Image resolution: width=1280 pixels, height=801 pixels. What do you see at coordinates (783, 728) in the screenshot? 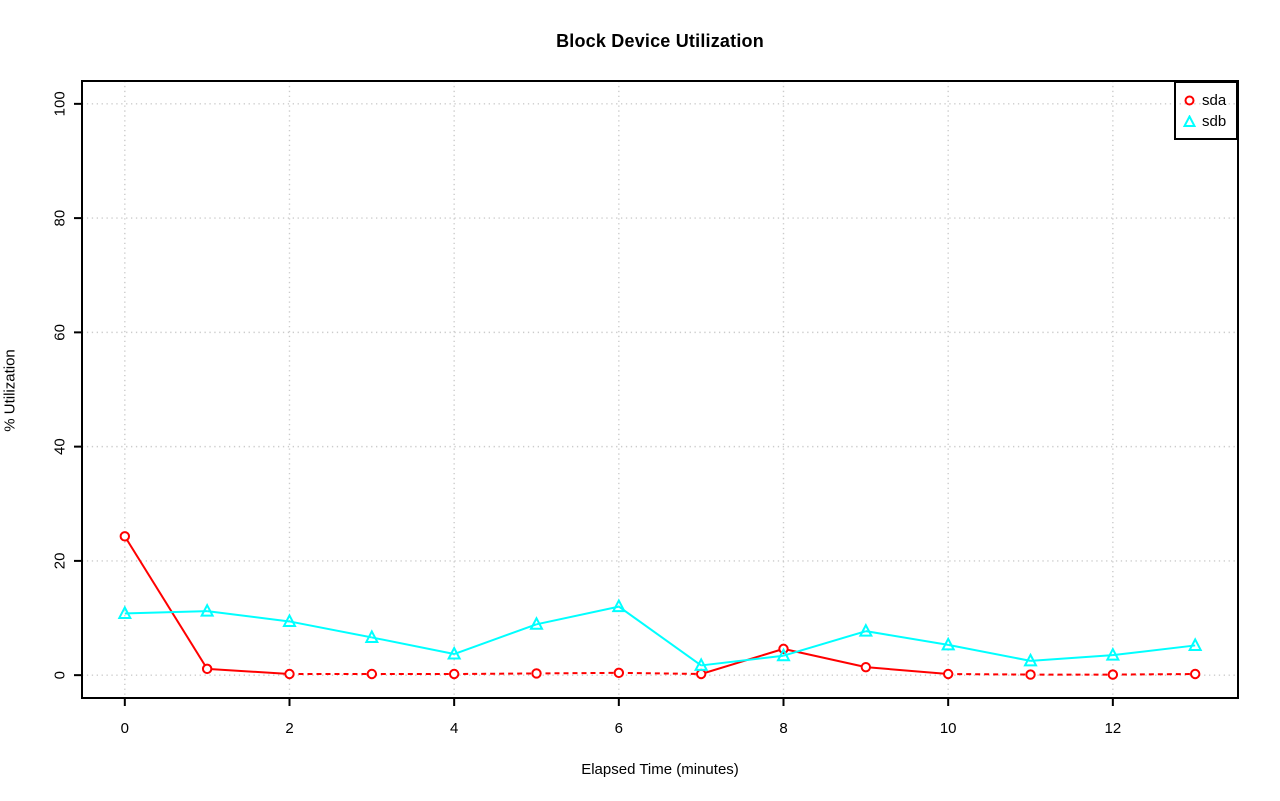
I see `x-tick-label: 8` at bounding box center [783, 728].